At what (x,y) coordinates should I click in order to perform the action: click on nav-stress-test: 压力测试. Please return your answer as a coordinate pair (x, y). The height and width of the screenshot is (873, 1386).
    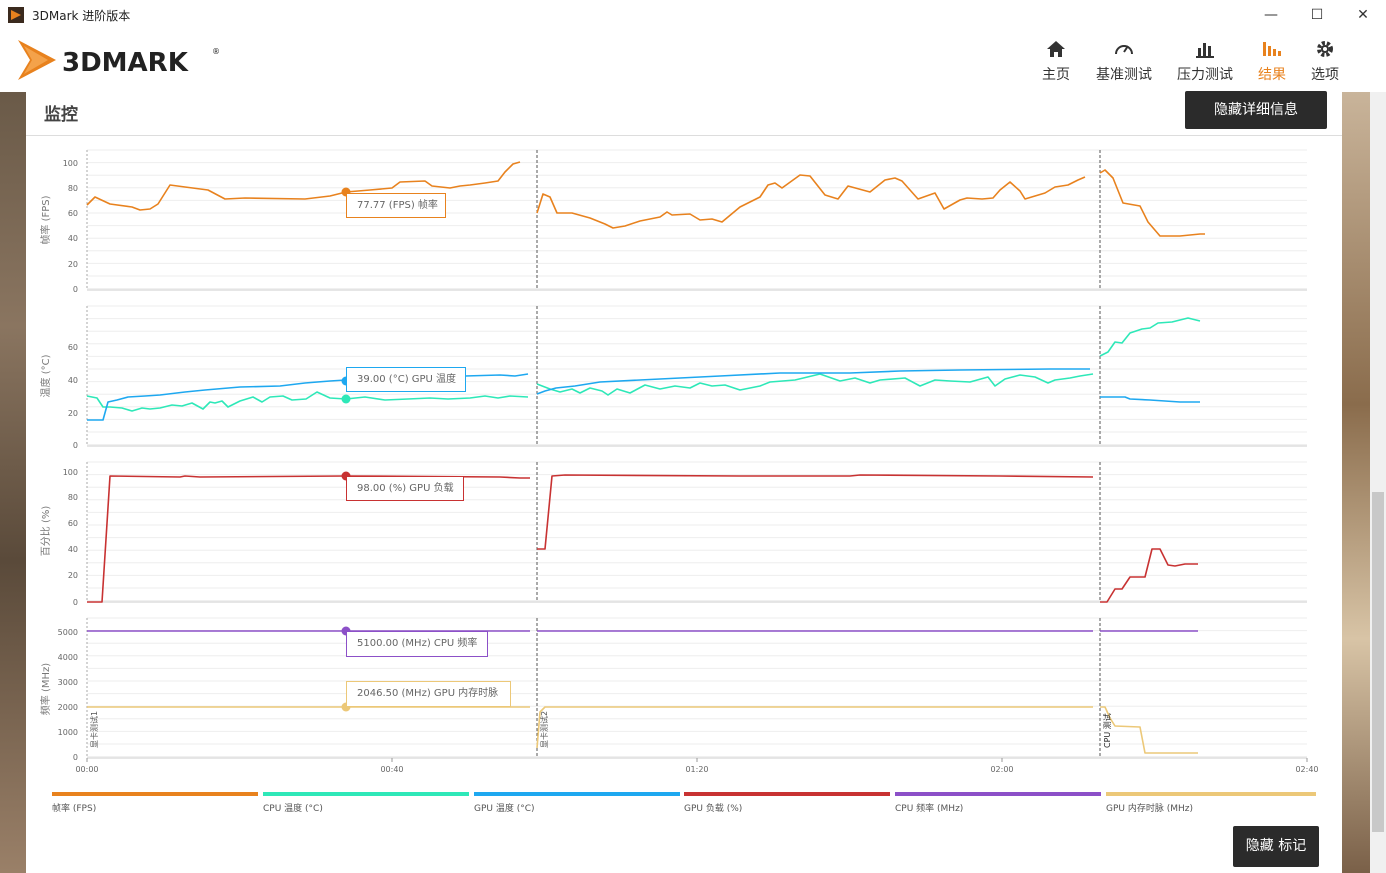
    Looking at the image, I should click on (1205, 61).